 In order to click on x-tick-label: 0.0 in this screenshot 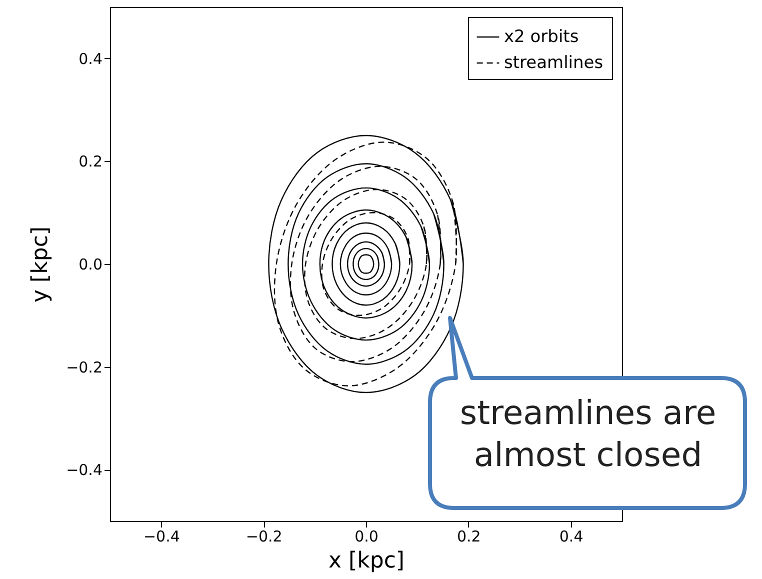, I will do `click(366, 537)`.